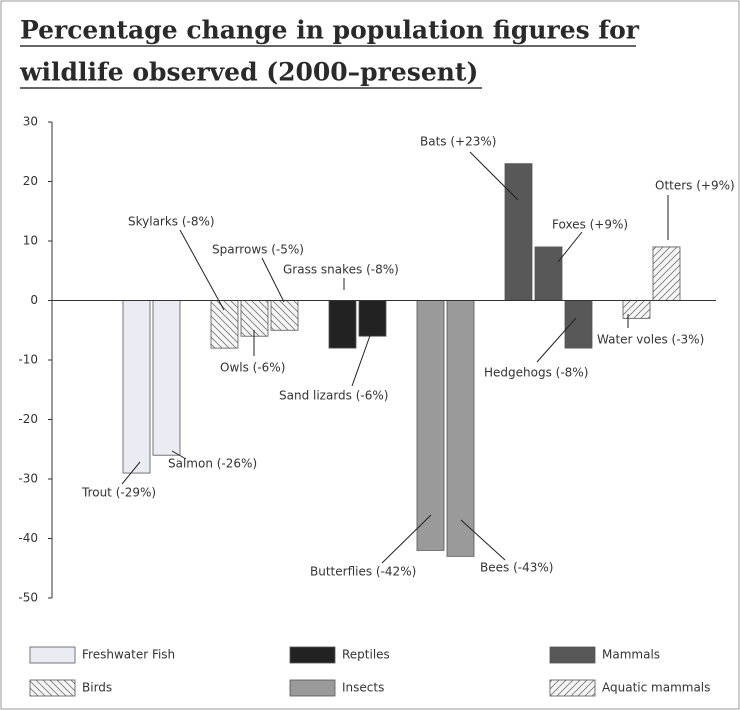 The height and width of the screenshot is (710, 740). Describe the element at coordinates (30, 181) in the screenshot. I see `y-tick-label: 20` at that location.